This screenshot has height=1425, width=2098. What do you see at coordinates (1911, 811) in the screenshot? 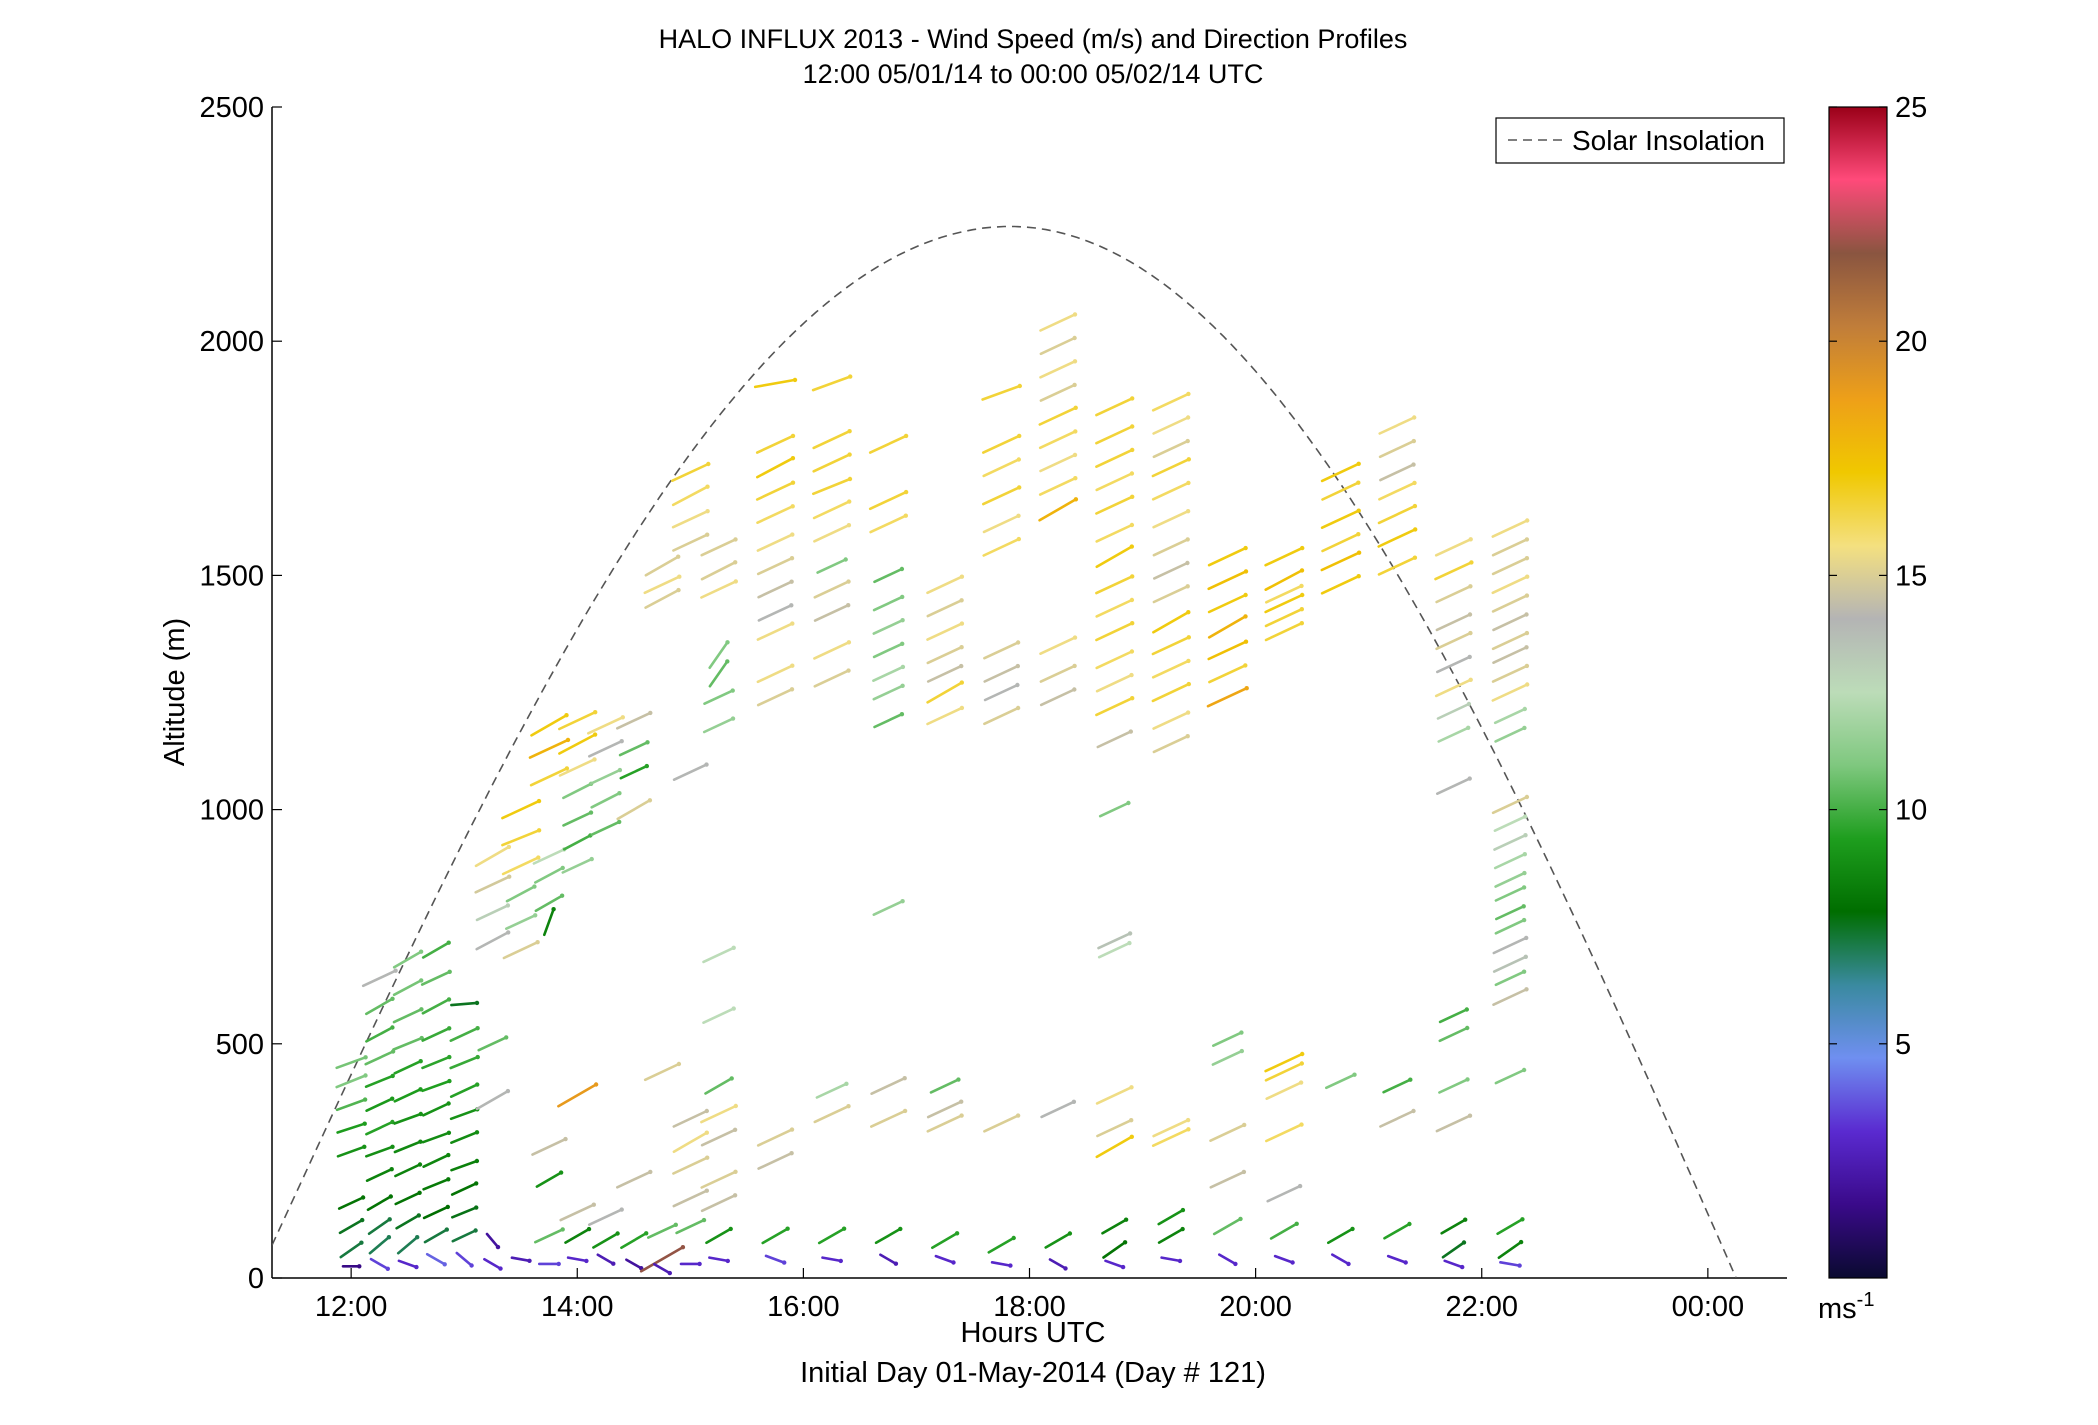
I see `colorbar-tick-label: 10` at bounding box center [1911, 811].